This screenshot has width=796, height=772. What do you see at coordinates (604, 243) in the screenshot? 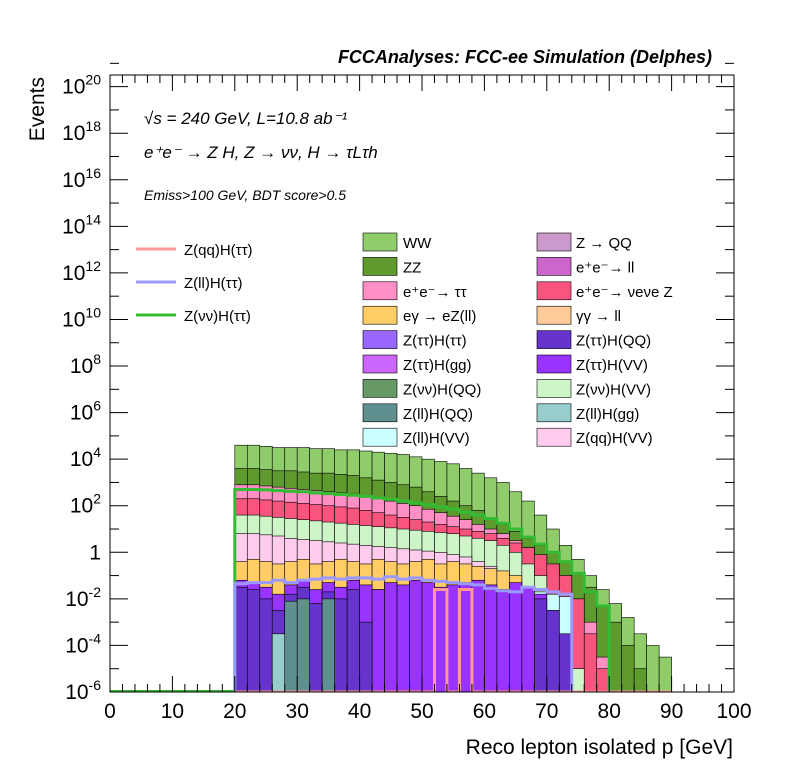
I see `legend-box-label: Z → QQ` at bounding box center [604, 243].